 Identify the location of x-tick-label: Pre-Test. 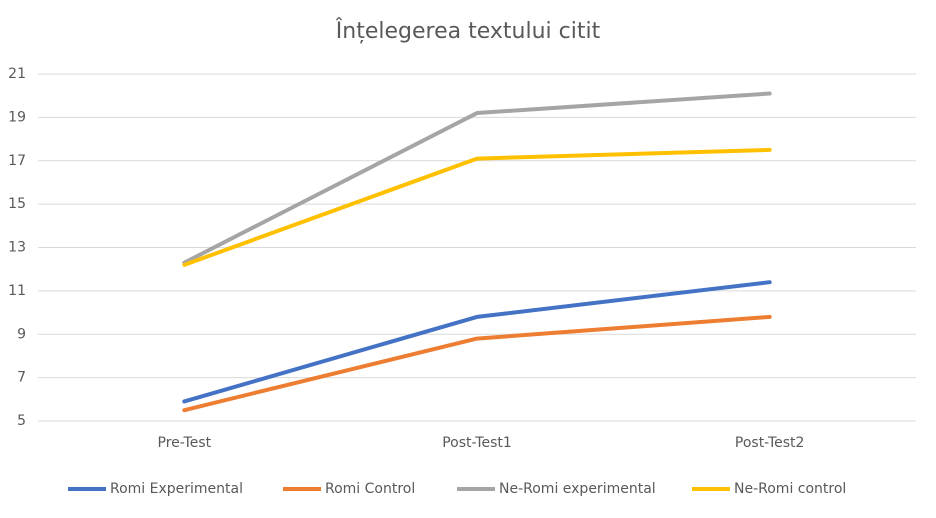
(185, 443).